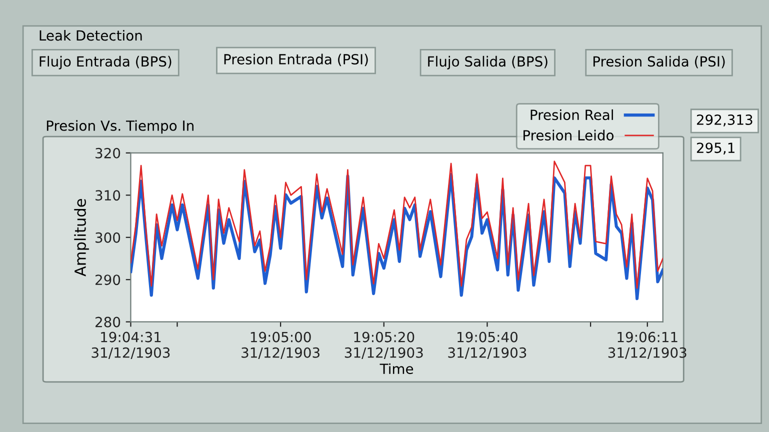 The height and width of the screenshot is (432, 769). Describe the element at coordinates (571, 114) in the screenshot. I see `legend-label: Presion Real` at that location.